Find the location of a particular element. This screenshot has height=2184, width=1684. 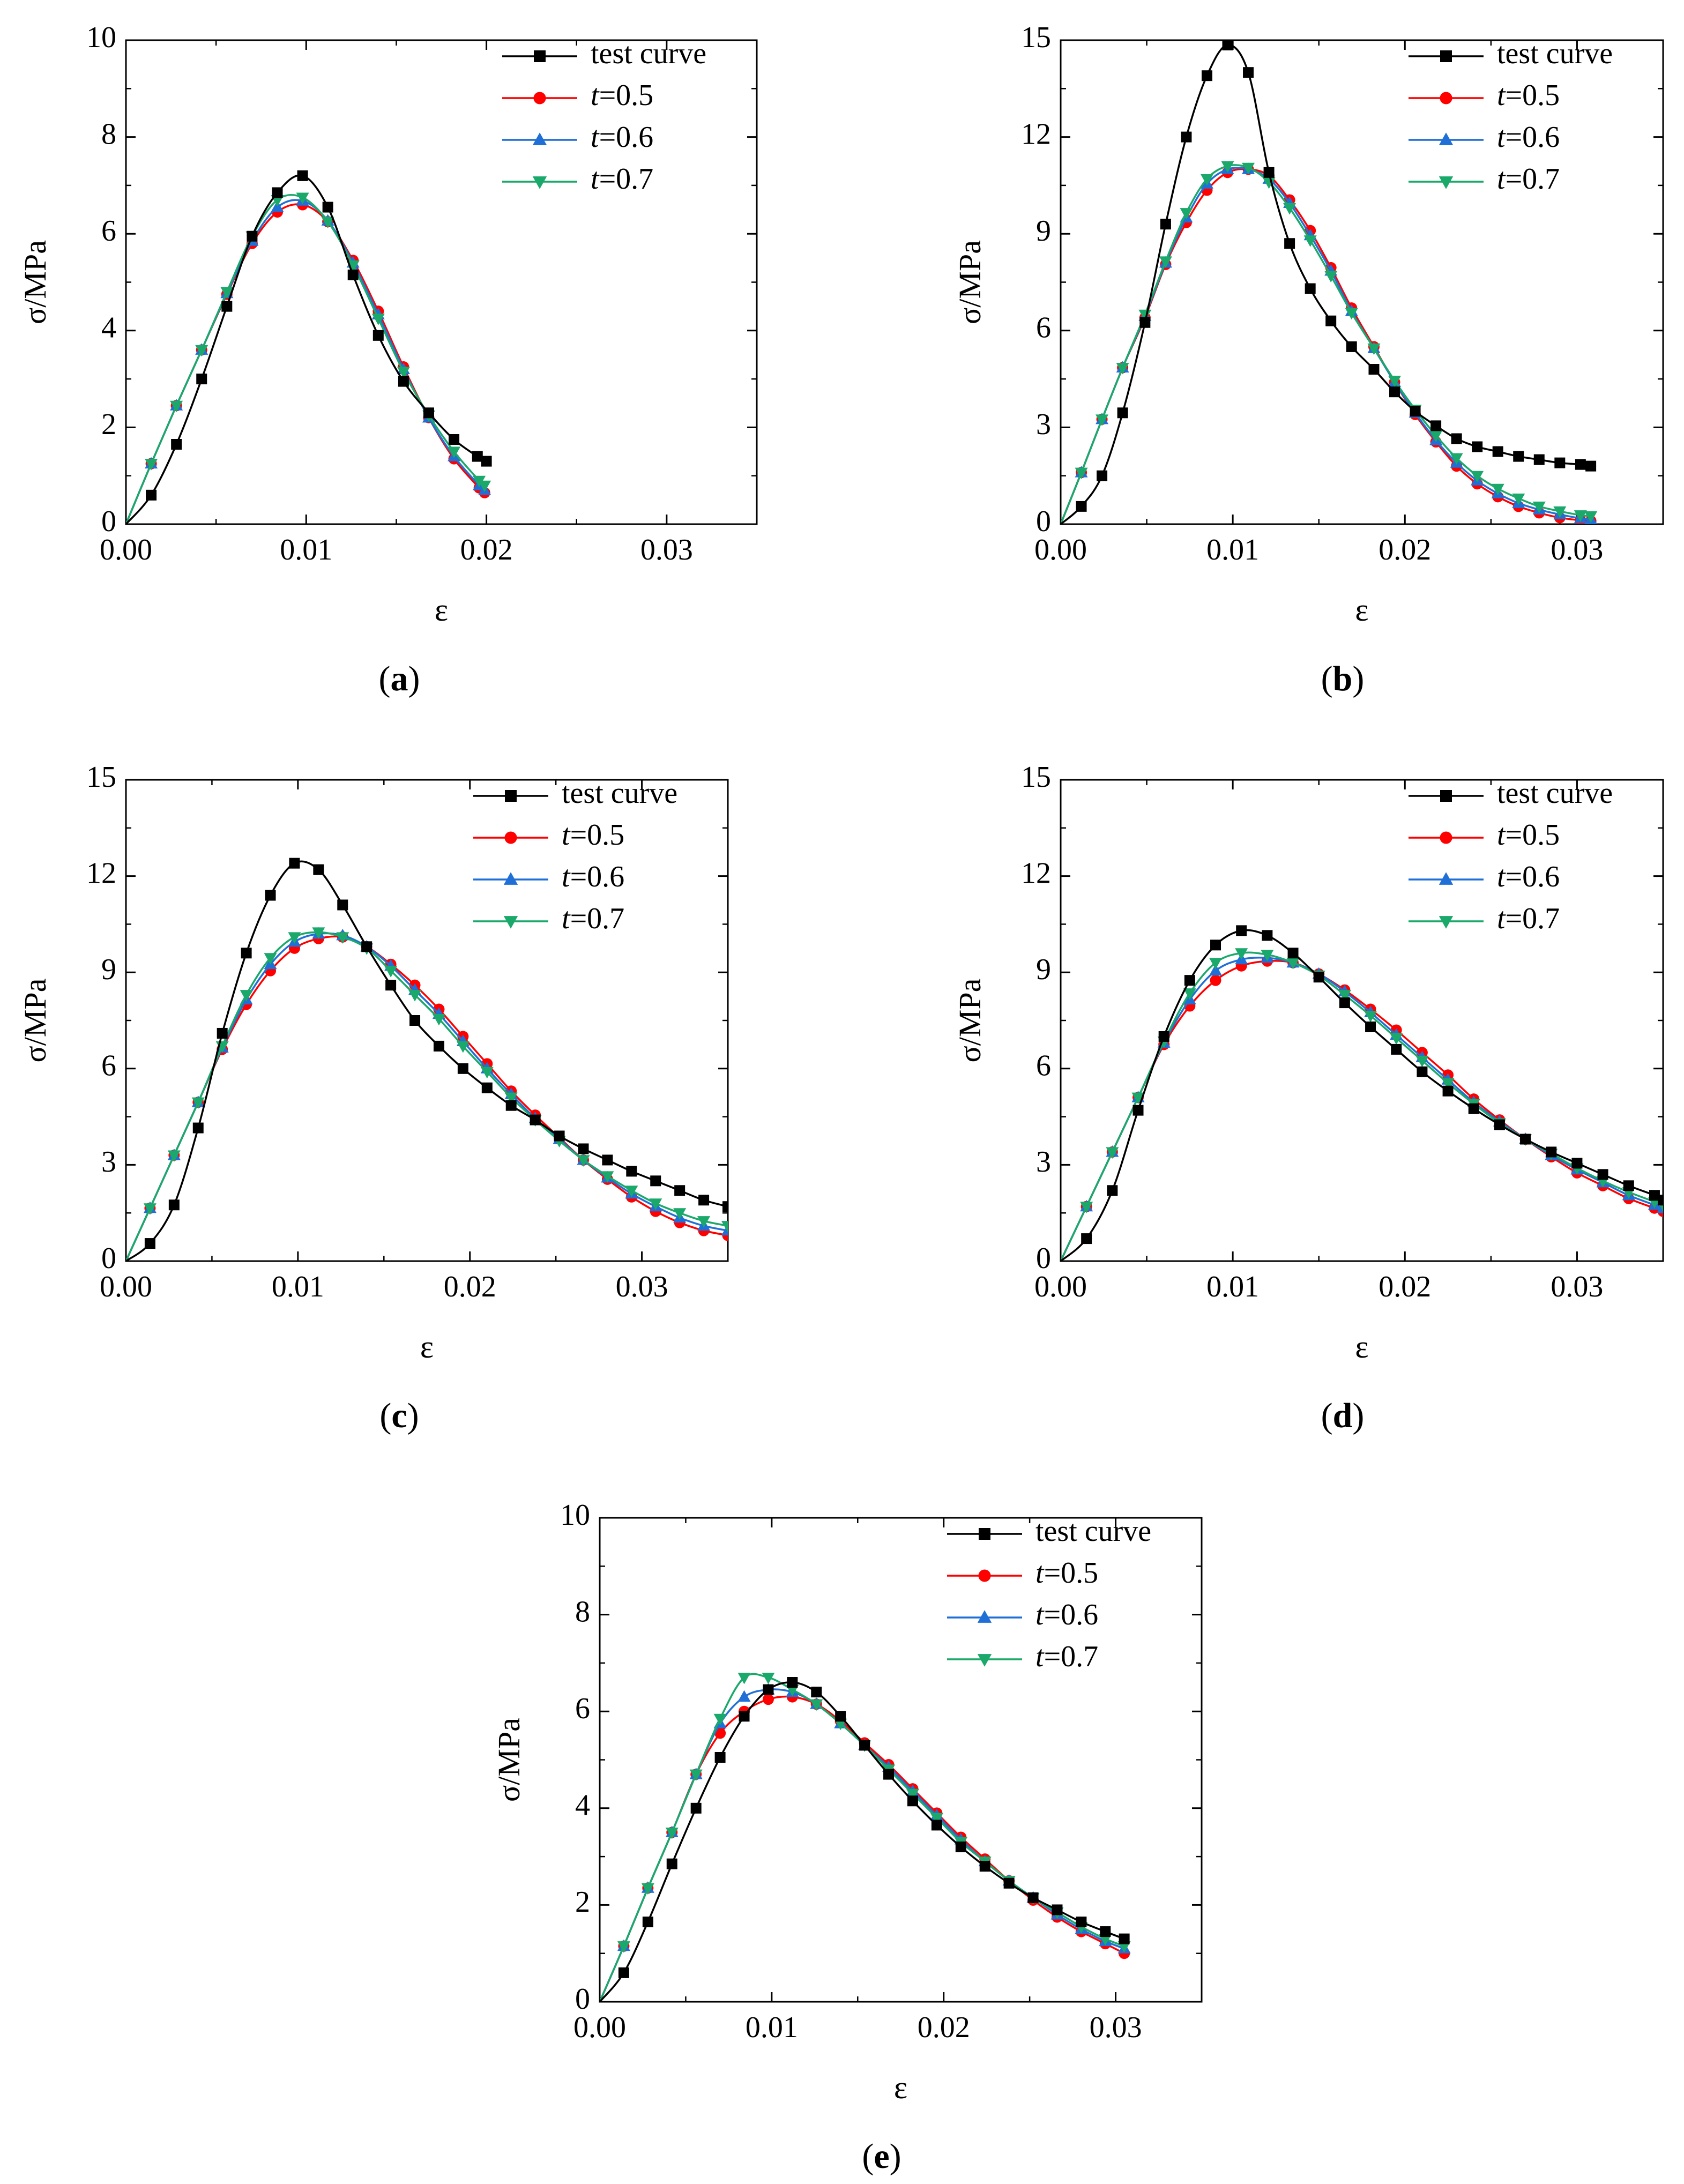

series-test-curve is located at coordinates (865, 1840).